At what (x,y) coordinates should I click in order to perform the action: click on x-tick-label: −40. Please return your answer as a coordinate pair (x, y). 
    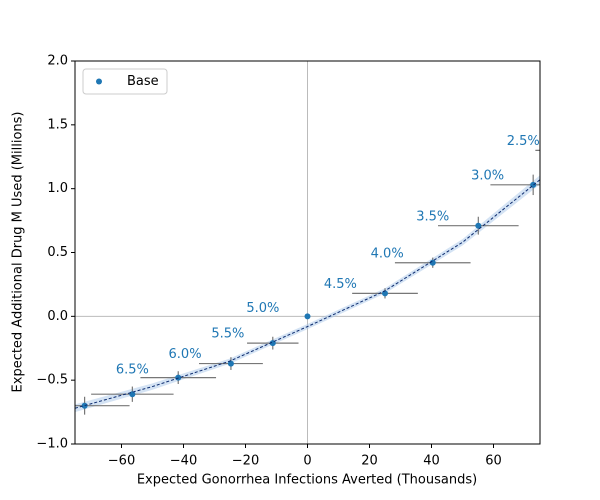
    Looking at the image, I should click on (183, 461).